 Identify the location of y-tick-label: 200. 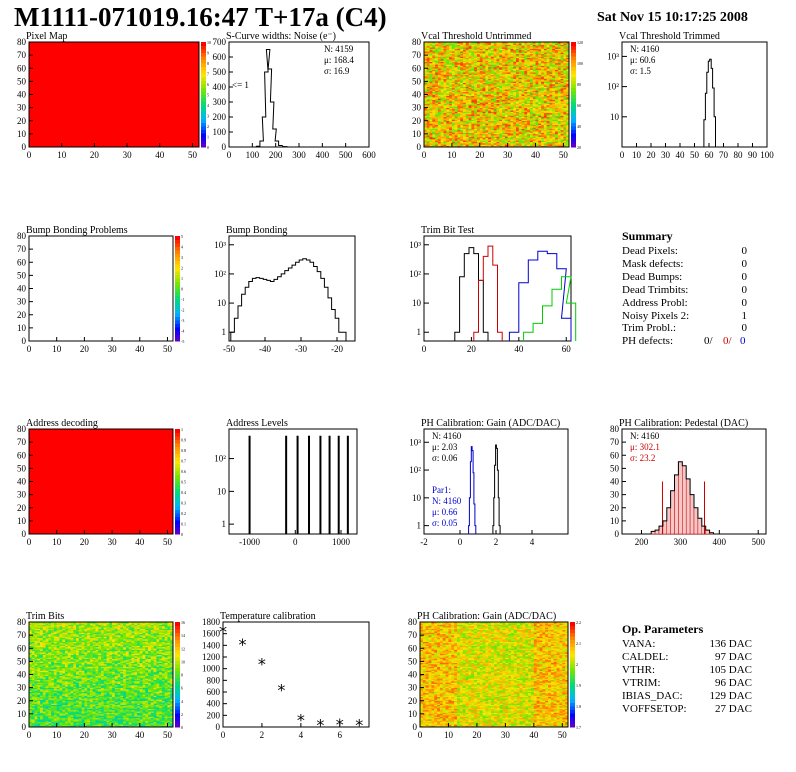
(220, 117).